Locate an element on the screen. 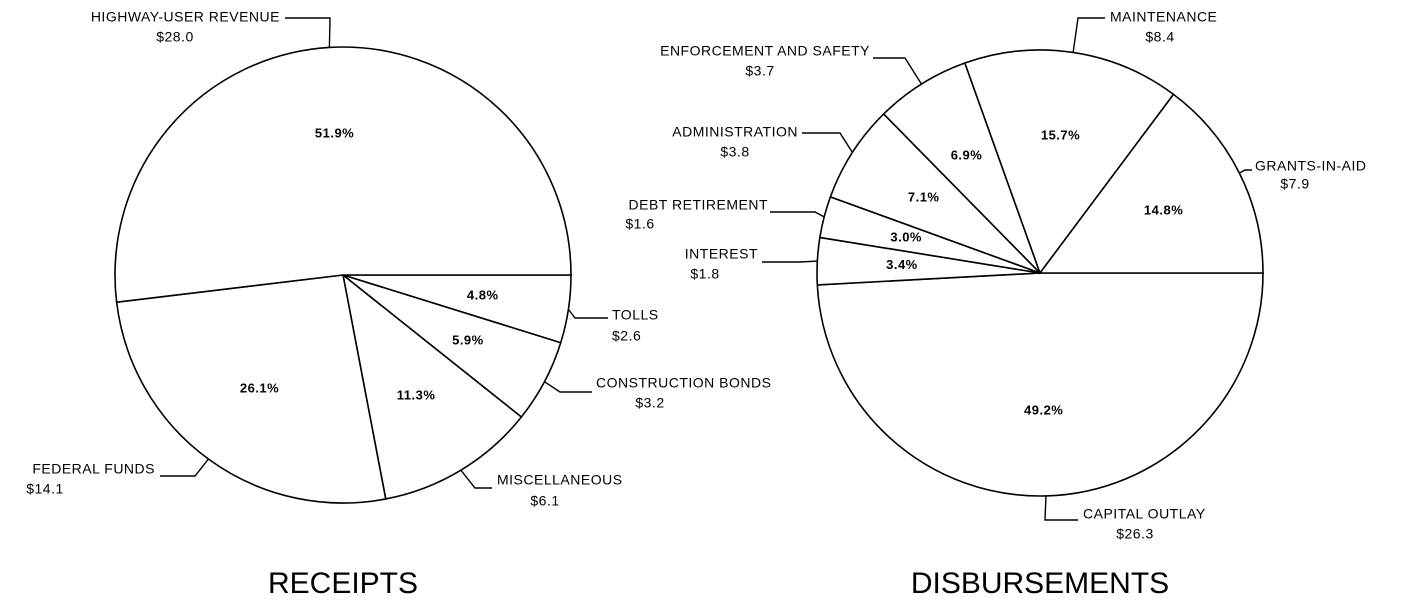 This screenshot has width=1405, height=609. category-label: ENFORCEMENT AND SAFETY is located at coordinates (765, 51).